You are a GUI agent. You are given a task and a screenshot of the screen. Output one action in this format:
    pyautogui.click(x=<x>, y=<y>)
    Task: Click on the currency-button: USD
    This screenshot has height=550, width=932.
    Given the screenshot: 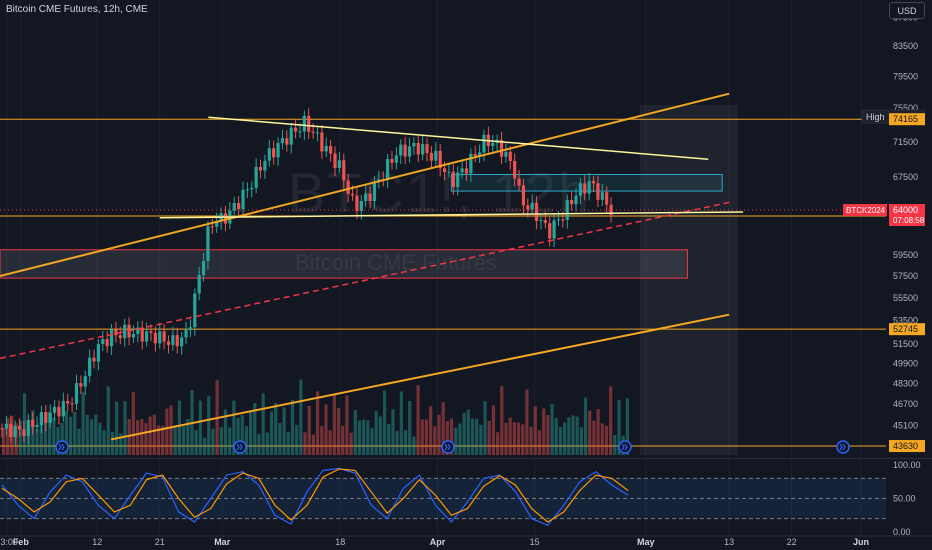 What is the action you would take?
    pyautogui.click(x=907, y=10)
    